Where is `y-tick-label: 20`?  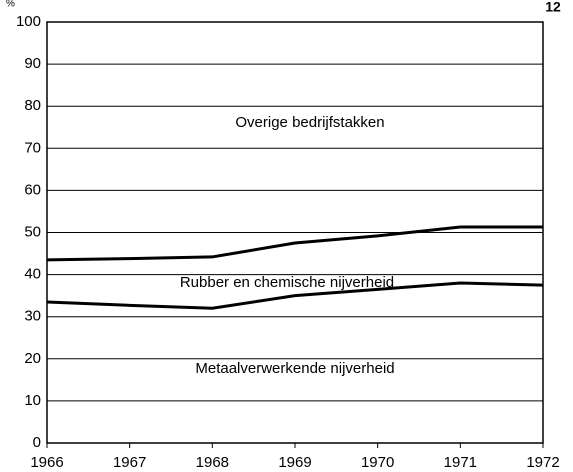 y-tick-label: 20 is located at coordinates (32, 358).